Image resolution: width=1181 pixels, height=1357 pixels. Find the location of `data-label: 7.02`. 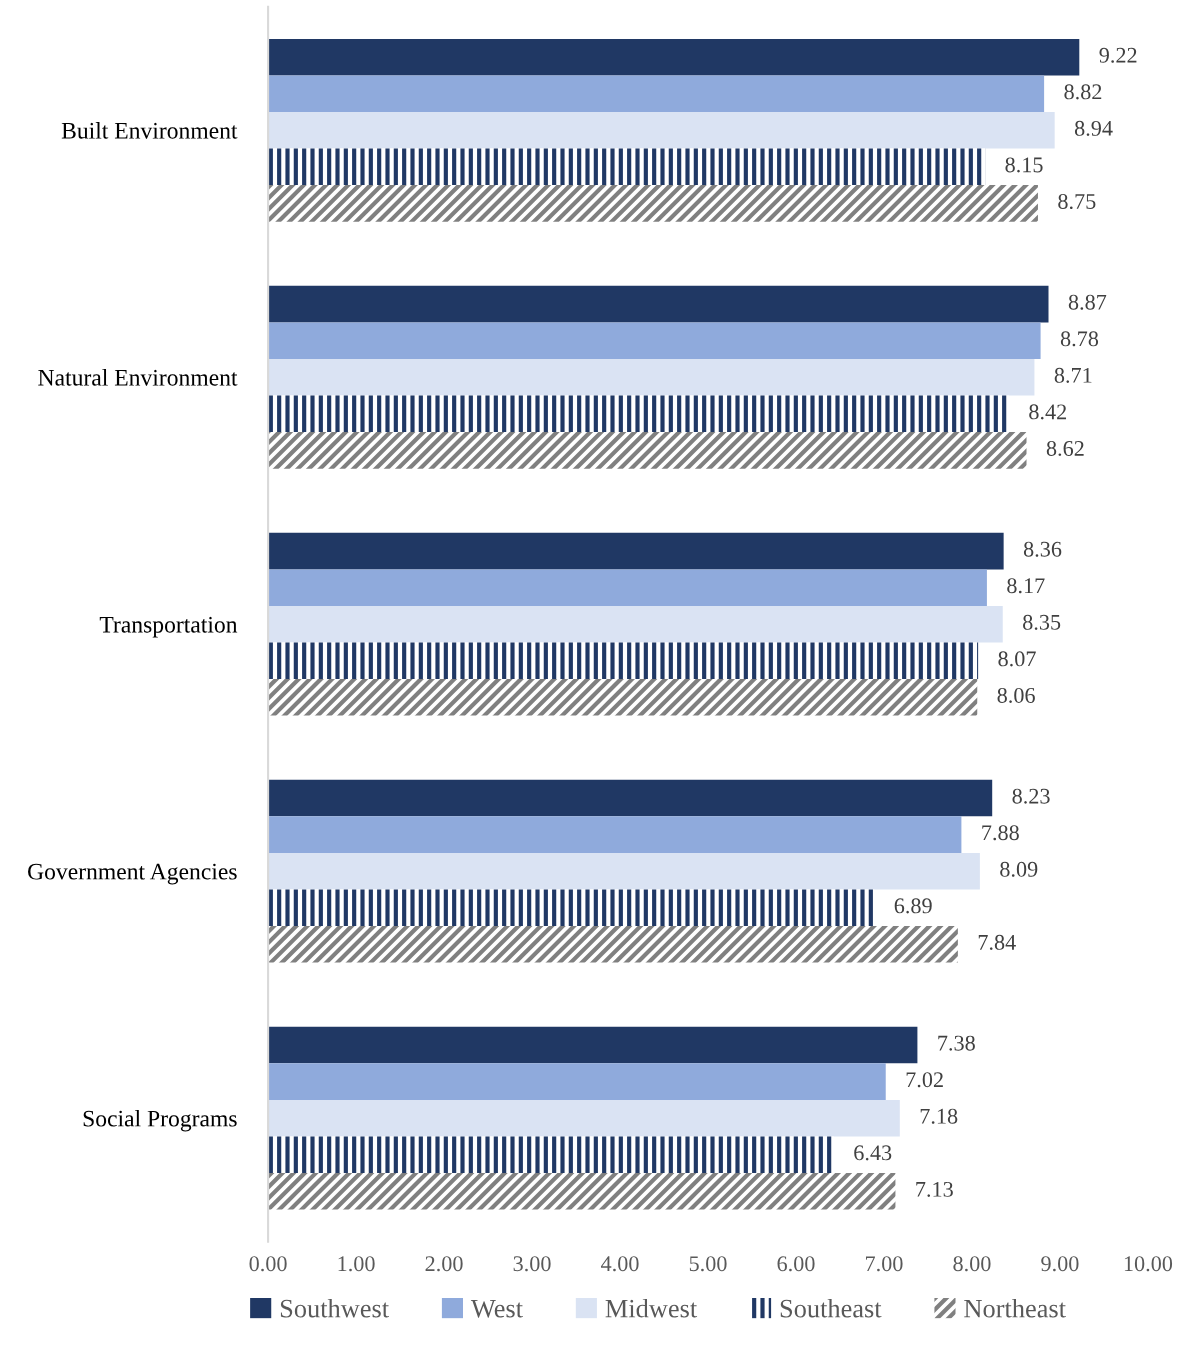

data-label: 7.02 is located at coordinates (924, 1080).